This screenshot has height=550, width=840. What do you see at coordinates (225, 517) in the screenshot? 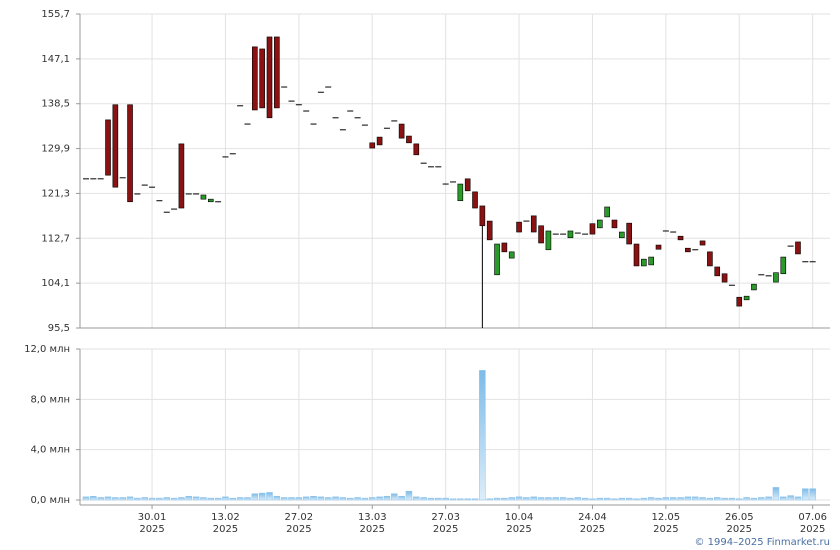
I see `x-tick-label: 13.02` at bounding box center [225, 517].